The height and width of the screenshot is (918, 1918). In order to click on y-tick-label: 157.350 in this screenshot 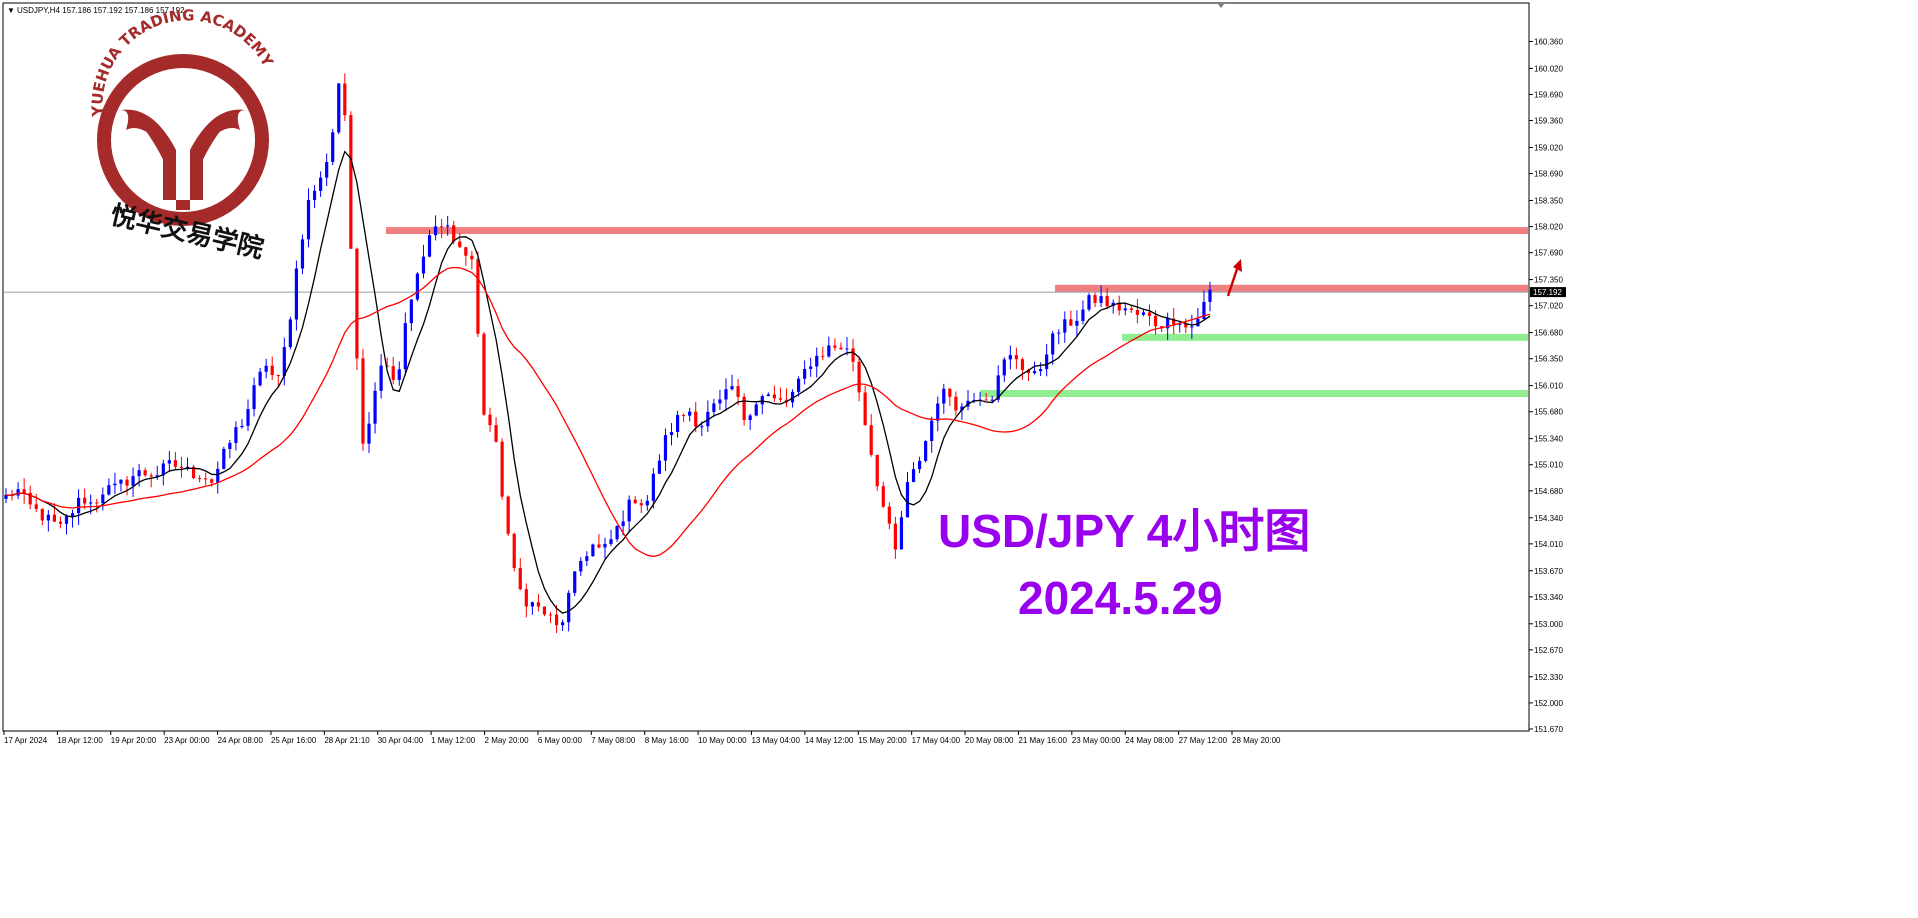, I will do `click(1548, 280)`.